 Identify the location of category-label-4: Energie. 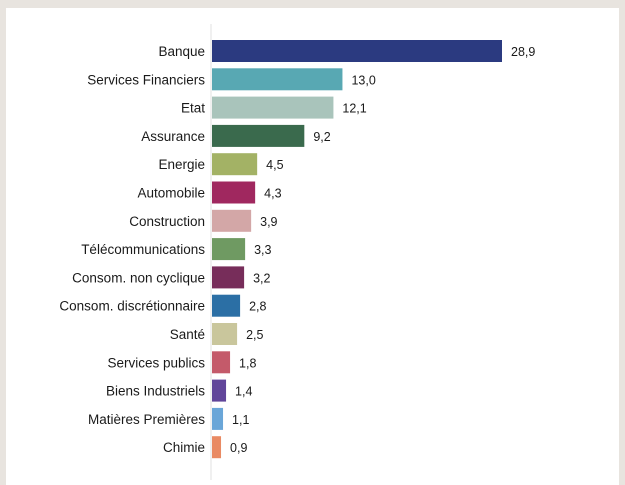
(181, 164).